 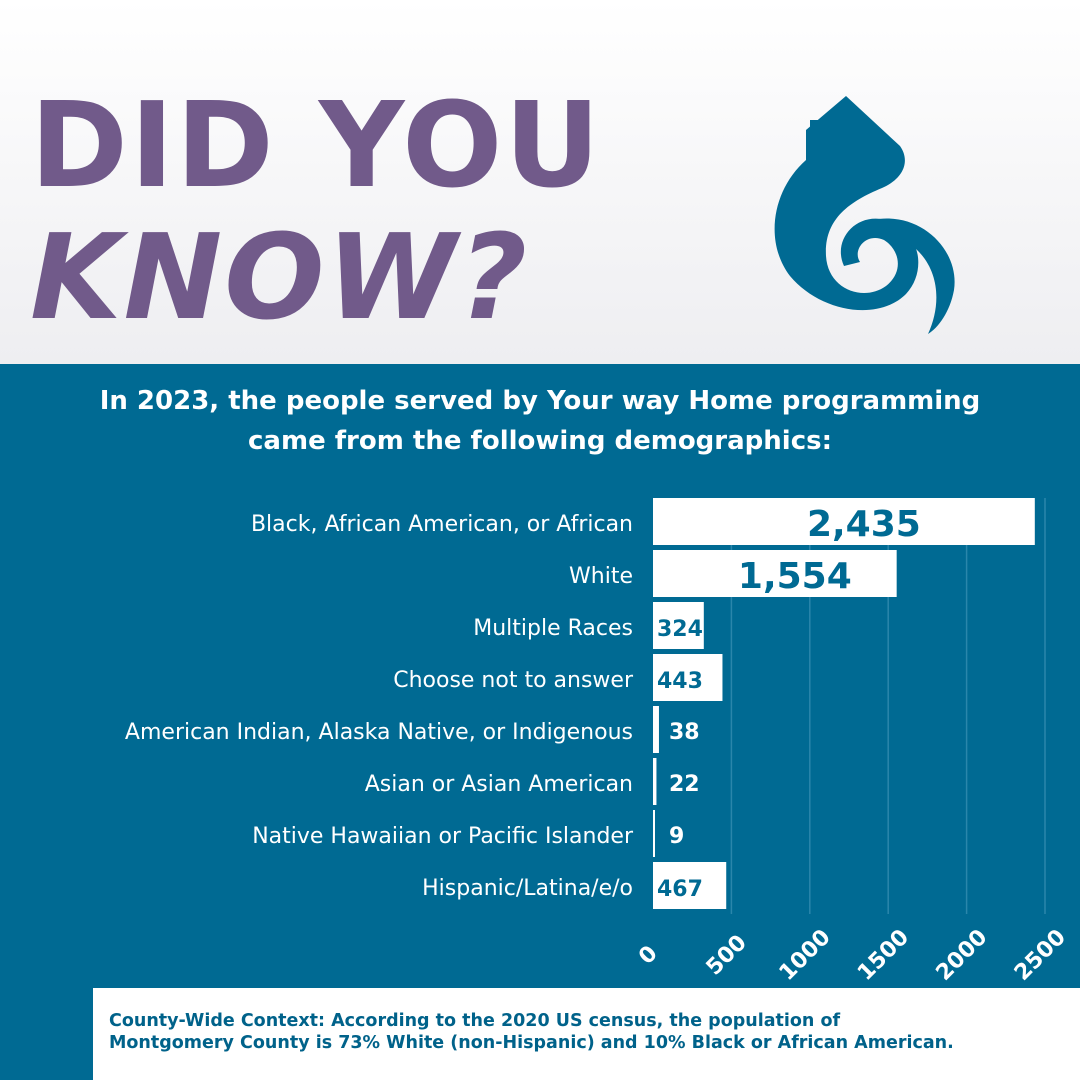 I want to click on data-label: 1,554, so click(x=795, y=576).